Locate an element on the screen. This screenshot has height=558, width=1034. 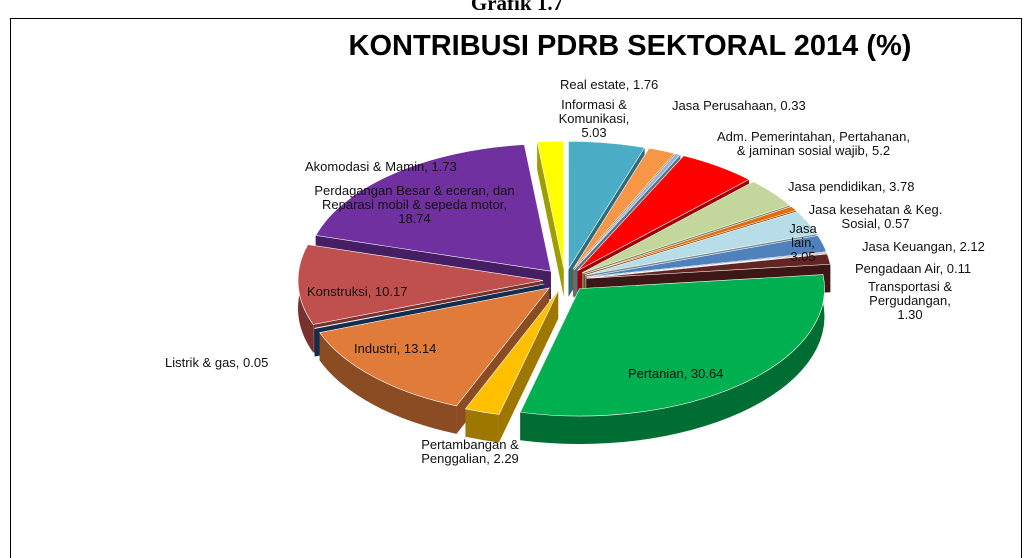
slice-wall is located at coordinates (550, 219).